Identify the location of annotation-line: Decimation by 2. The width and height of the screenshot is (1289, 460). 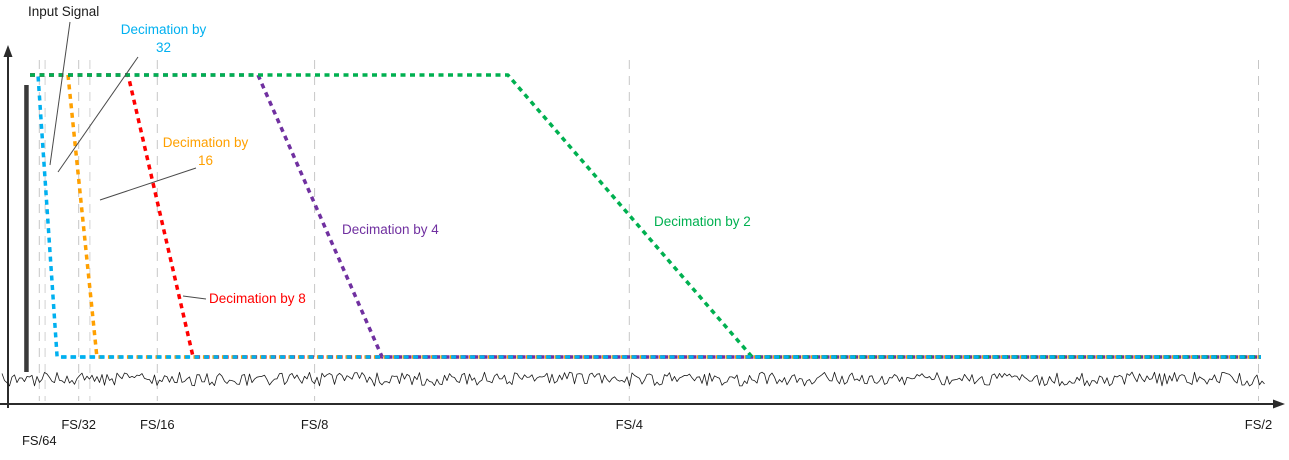
(702, 221).